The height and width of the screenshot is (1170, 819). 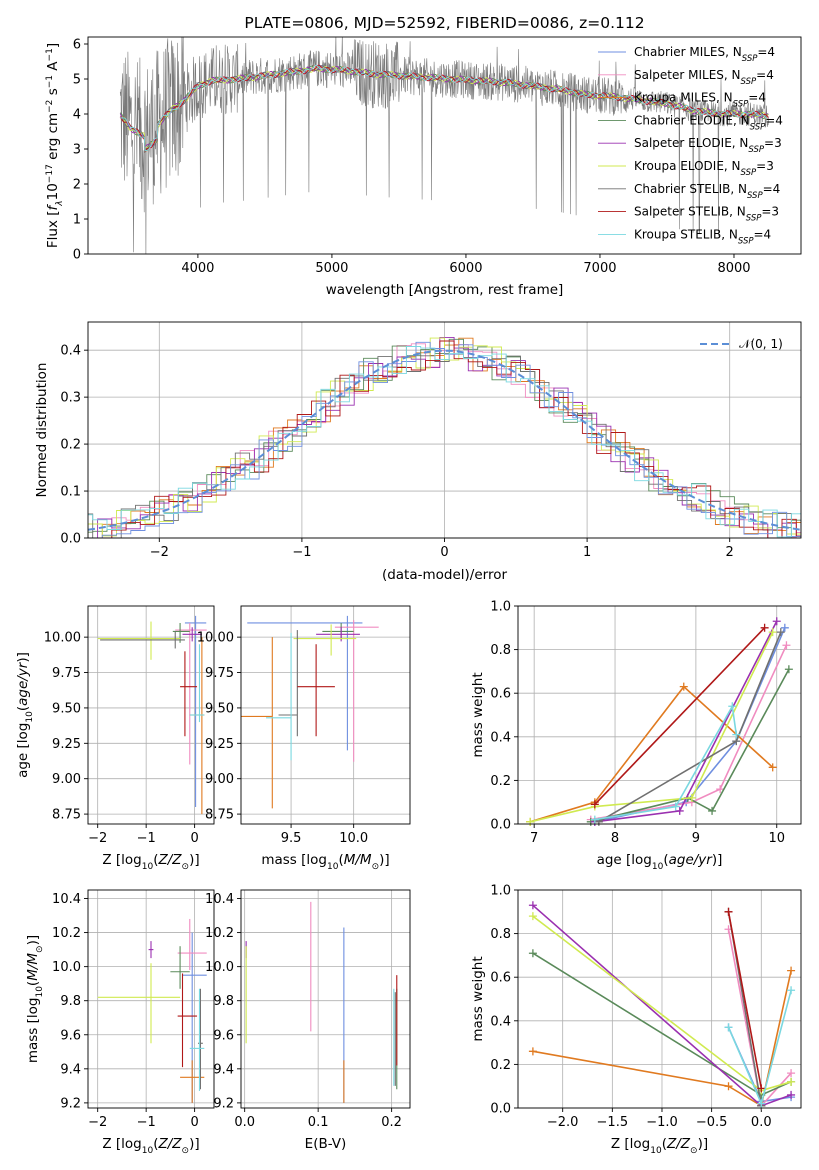 I want to click on mass_vs_Z-frame, so click(x=151, y=999).